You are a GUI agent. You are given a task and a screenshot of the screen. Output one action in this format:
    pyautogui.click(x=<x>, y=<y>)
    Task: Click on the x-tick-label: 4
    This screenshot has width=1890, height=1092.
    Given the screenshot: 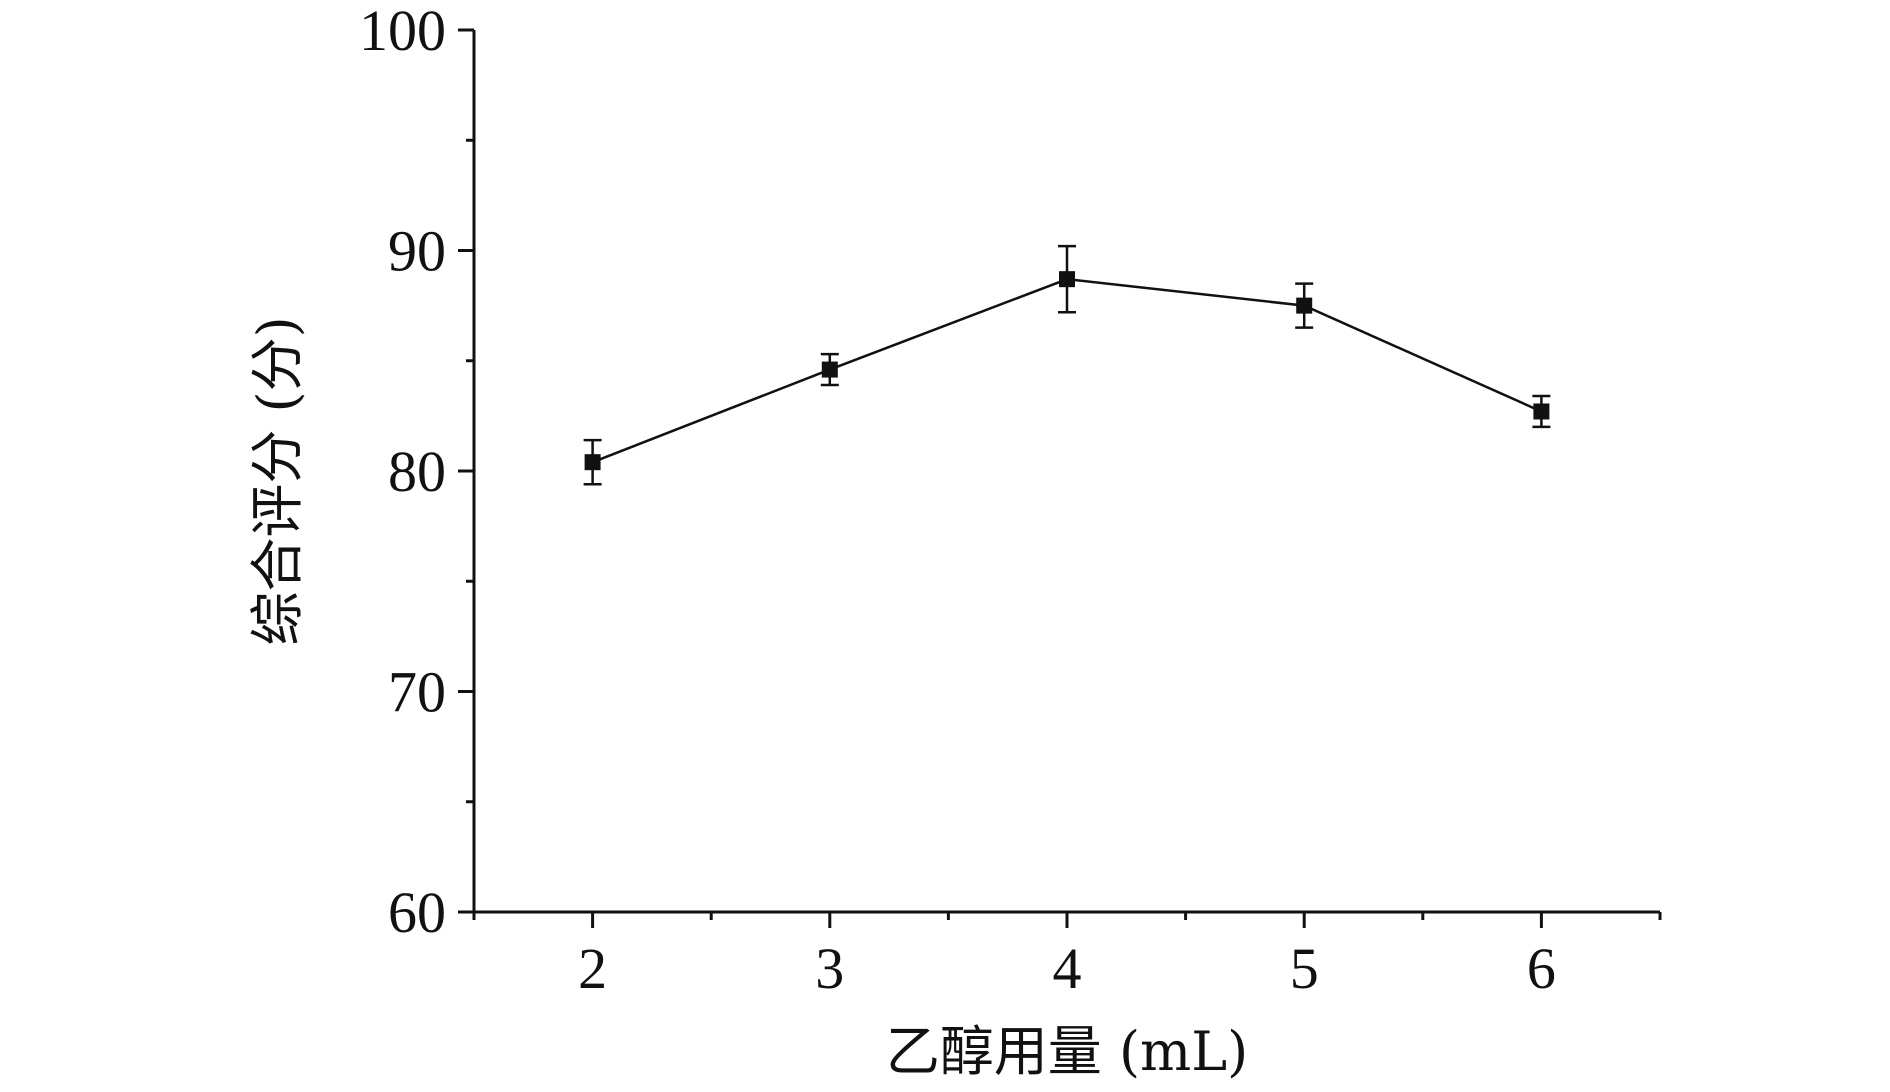 What is the action you would take?
    pyautogui.click(x=1067, y=968)
    